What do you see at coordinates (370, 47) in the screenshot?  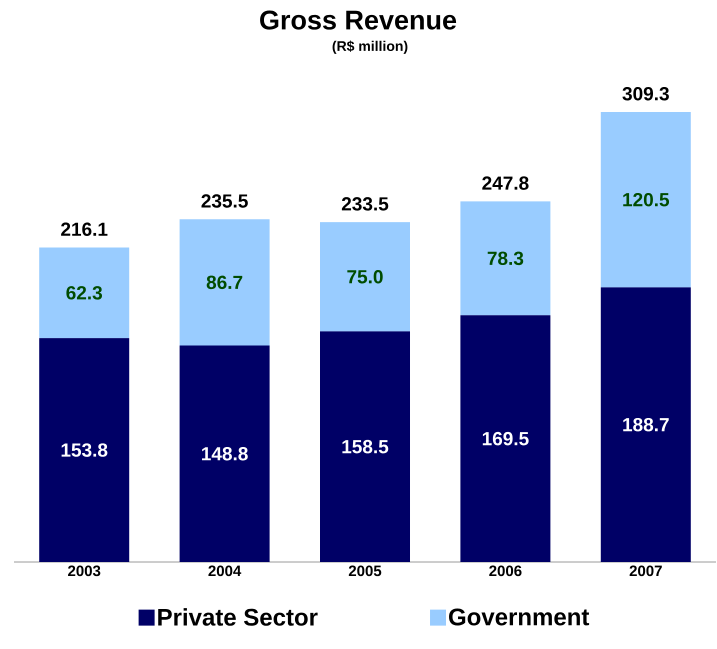 I see `chart-subtitle: (R$ million)` at bounding box center [370, 47].